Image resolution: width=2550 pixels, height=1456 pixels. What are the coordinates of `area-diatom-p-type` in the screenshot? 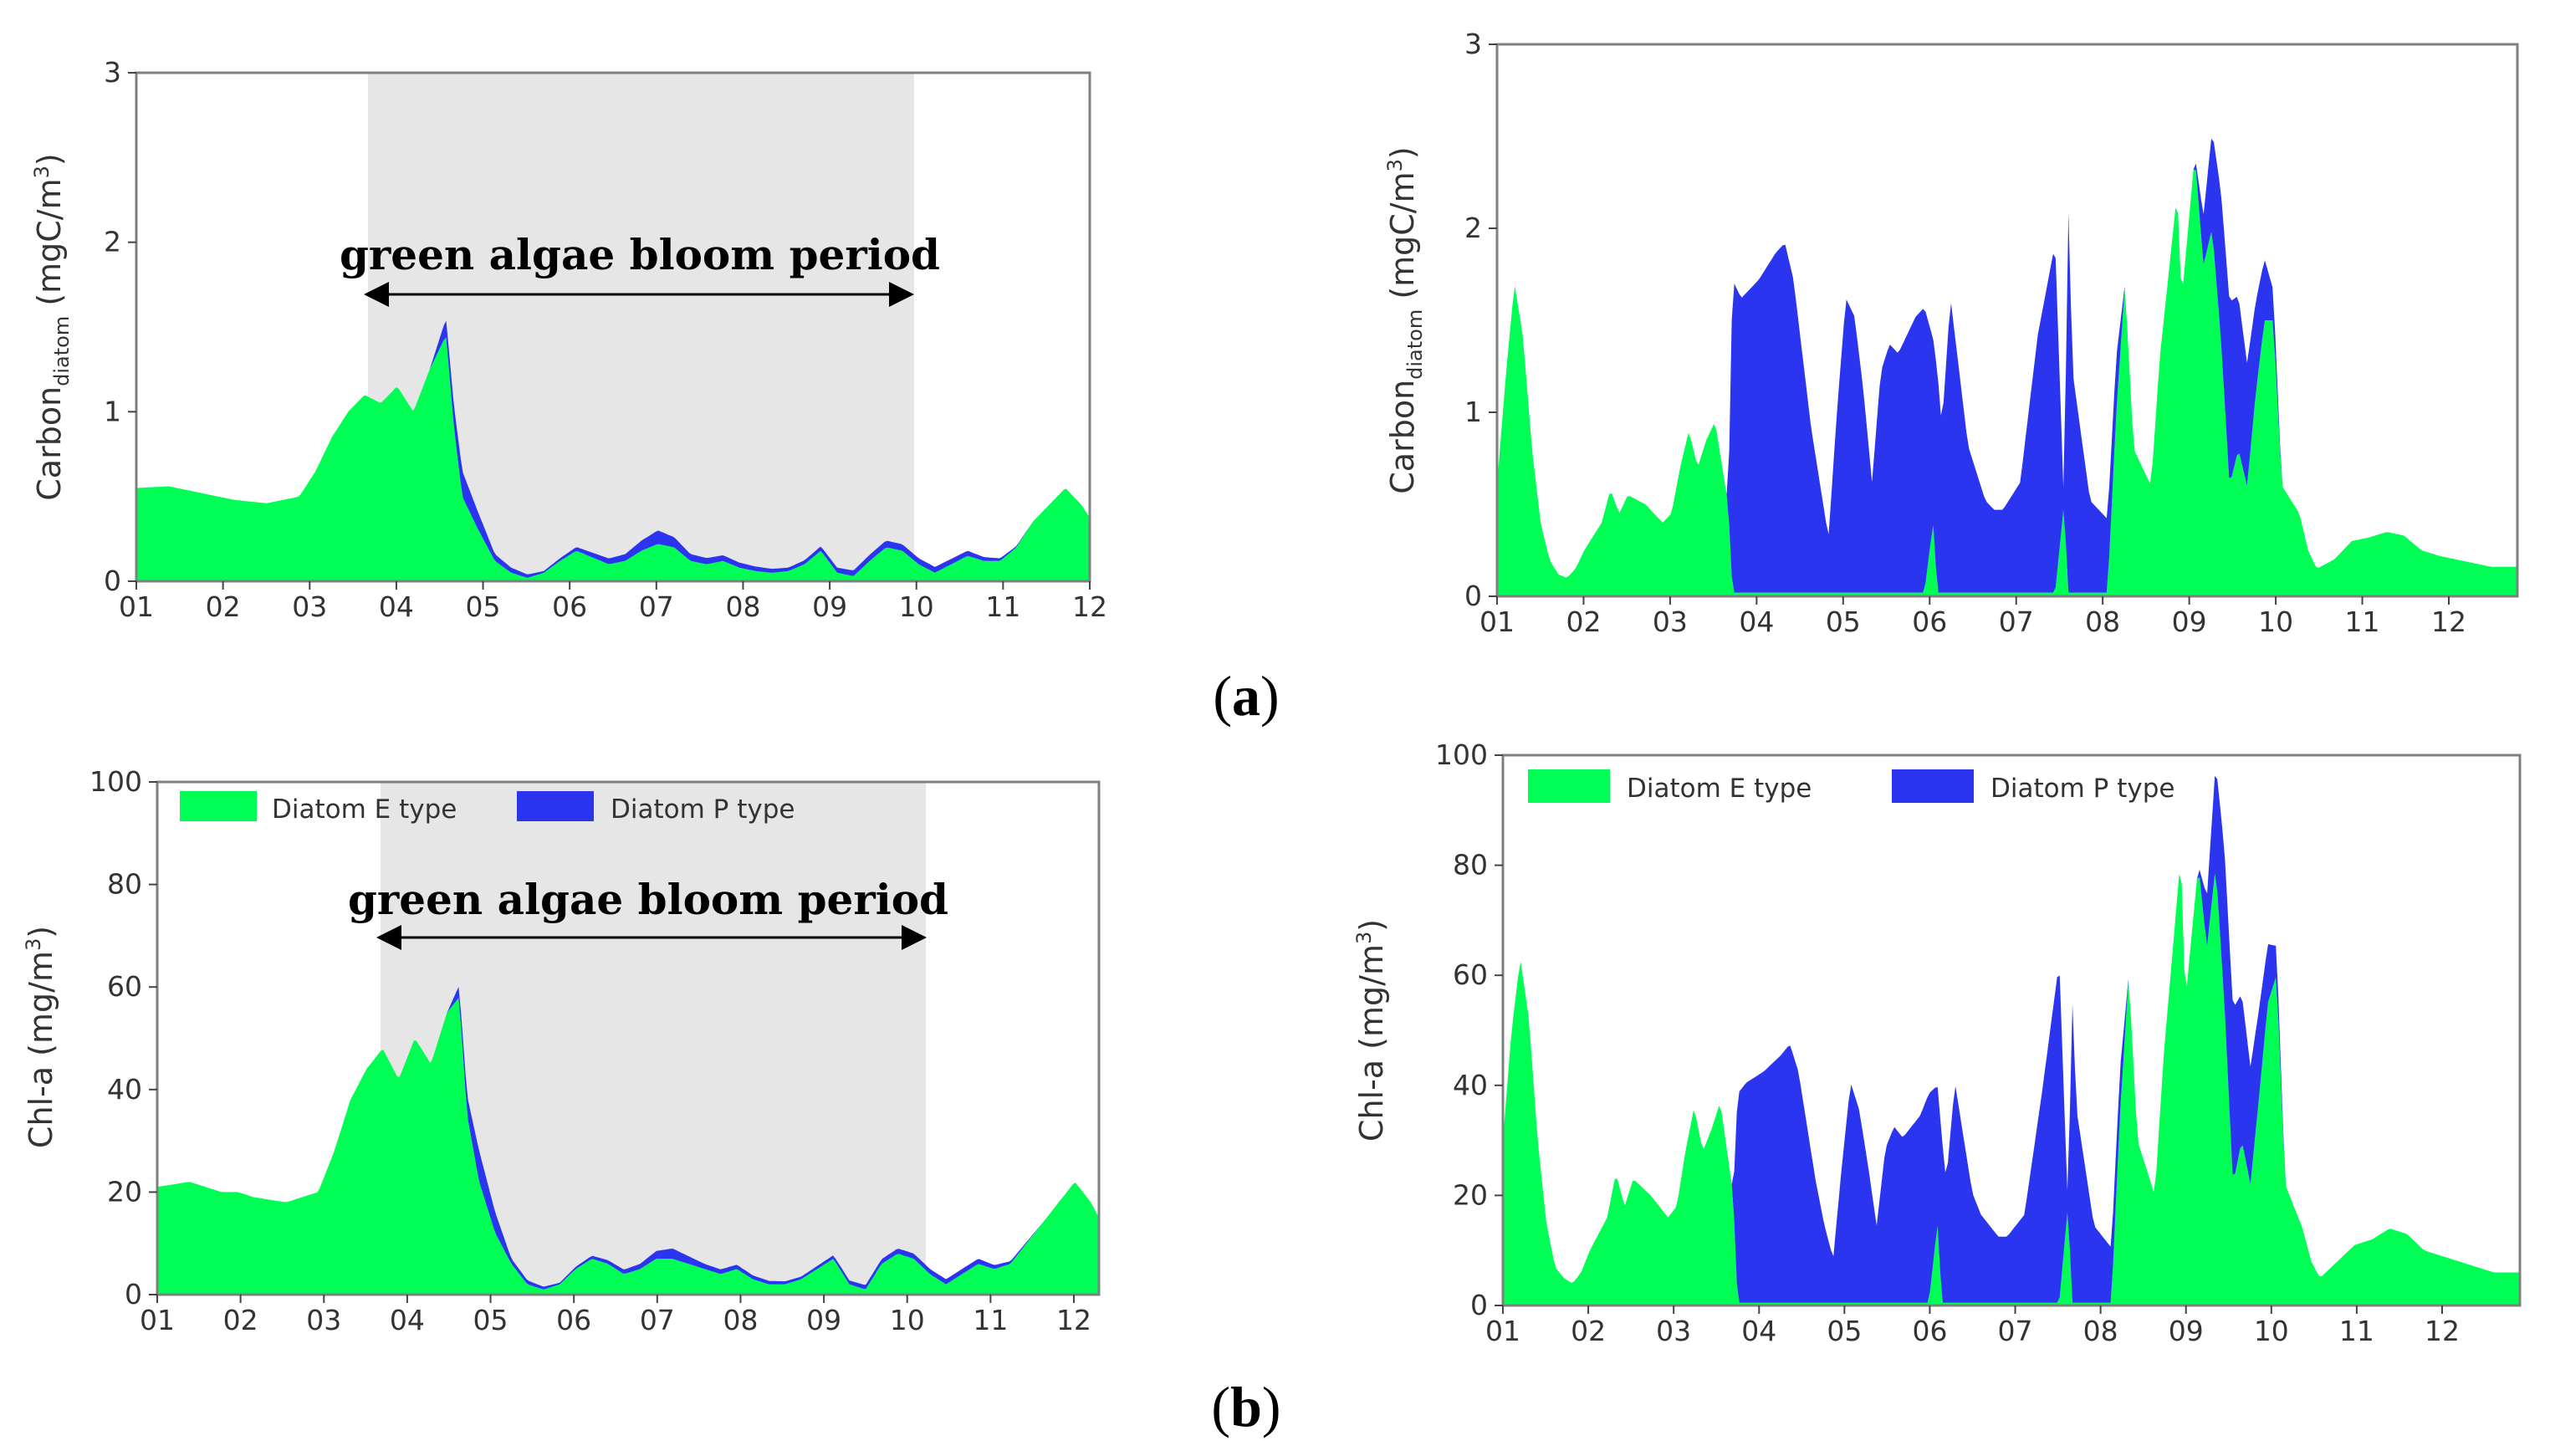 It's located at (2012, 1039).